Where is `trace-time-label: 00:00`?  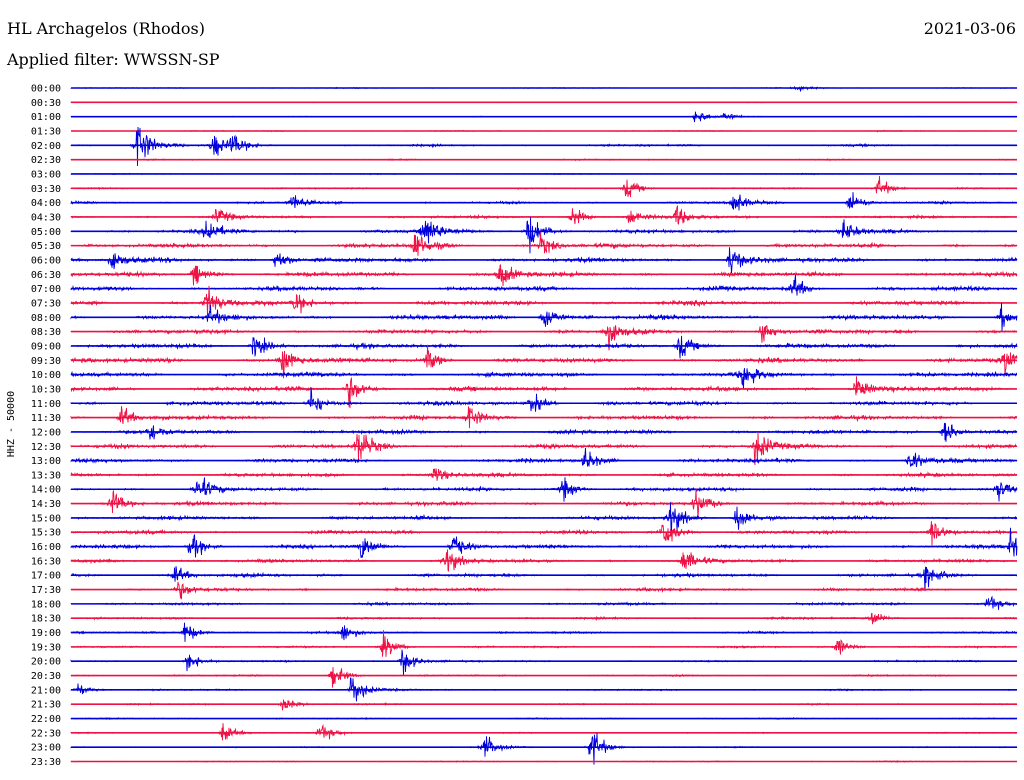 trace-time-label: 00:00 is located at coordinates (46, 89).